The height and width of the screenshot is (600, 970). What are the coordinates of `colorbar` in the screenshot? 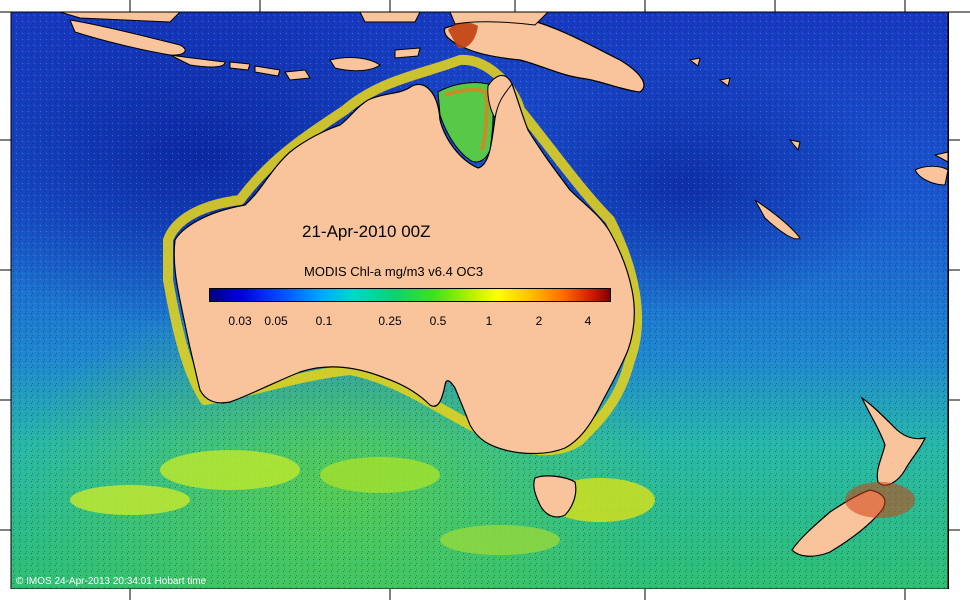 It's located at (410, 295).